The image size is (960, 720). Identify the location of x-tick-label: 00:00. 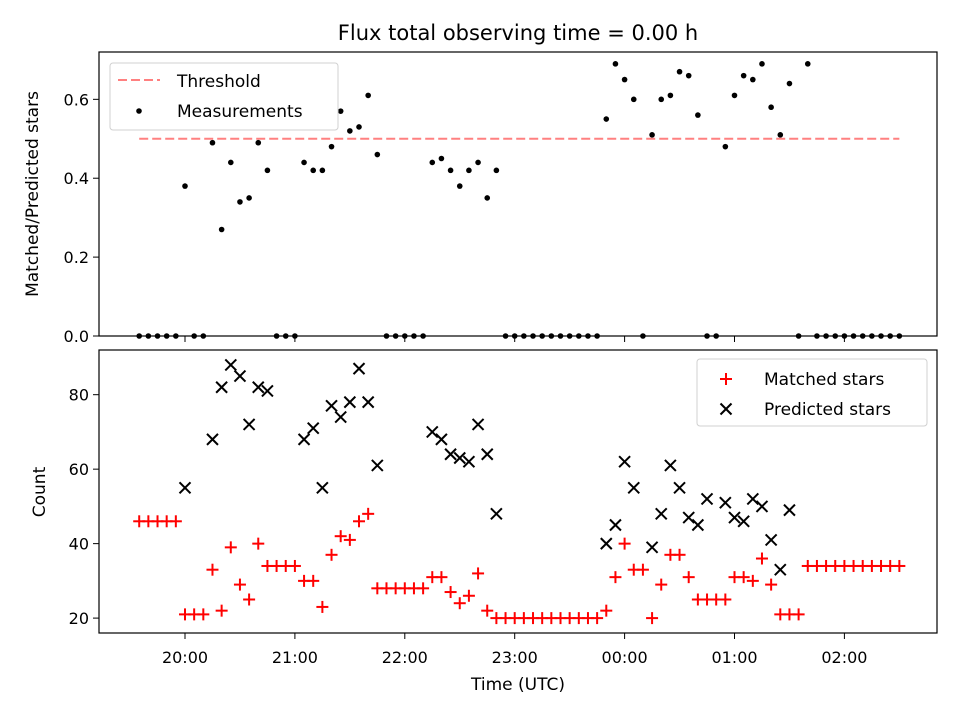
(625, 657).